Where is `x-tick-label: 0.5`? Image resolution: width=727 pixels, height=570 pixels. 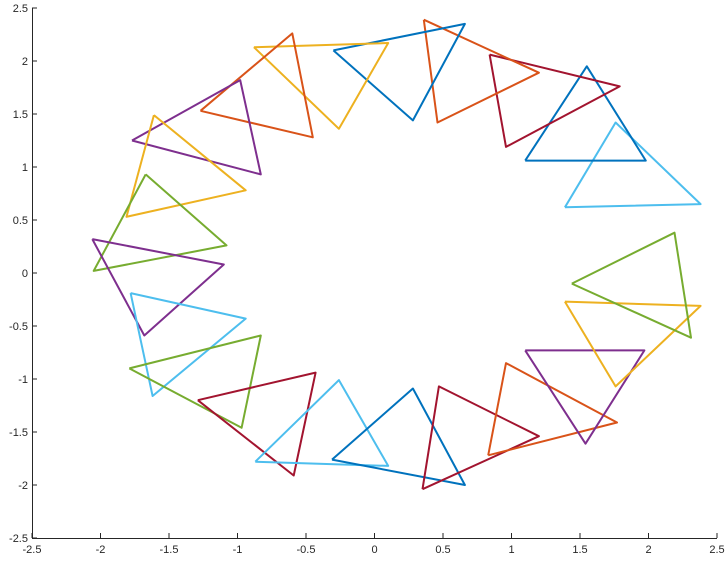 x-tick-label: 0.5 is located at coordinates (442, 550).